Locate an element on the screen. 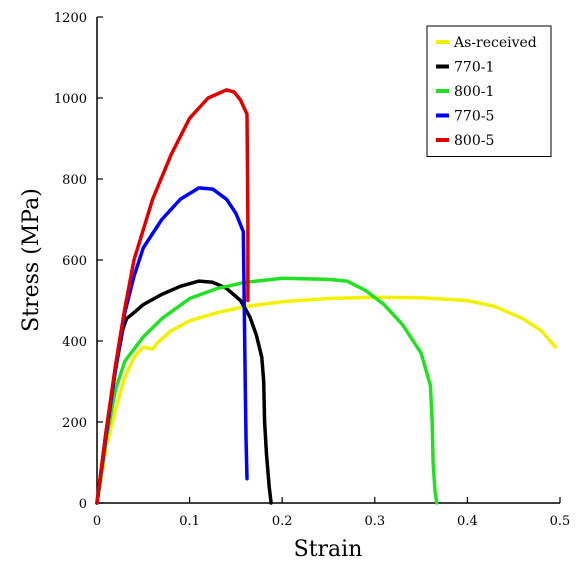  x-axis-title: Strain is located at coordinates (328, 549).